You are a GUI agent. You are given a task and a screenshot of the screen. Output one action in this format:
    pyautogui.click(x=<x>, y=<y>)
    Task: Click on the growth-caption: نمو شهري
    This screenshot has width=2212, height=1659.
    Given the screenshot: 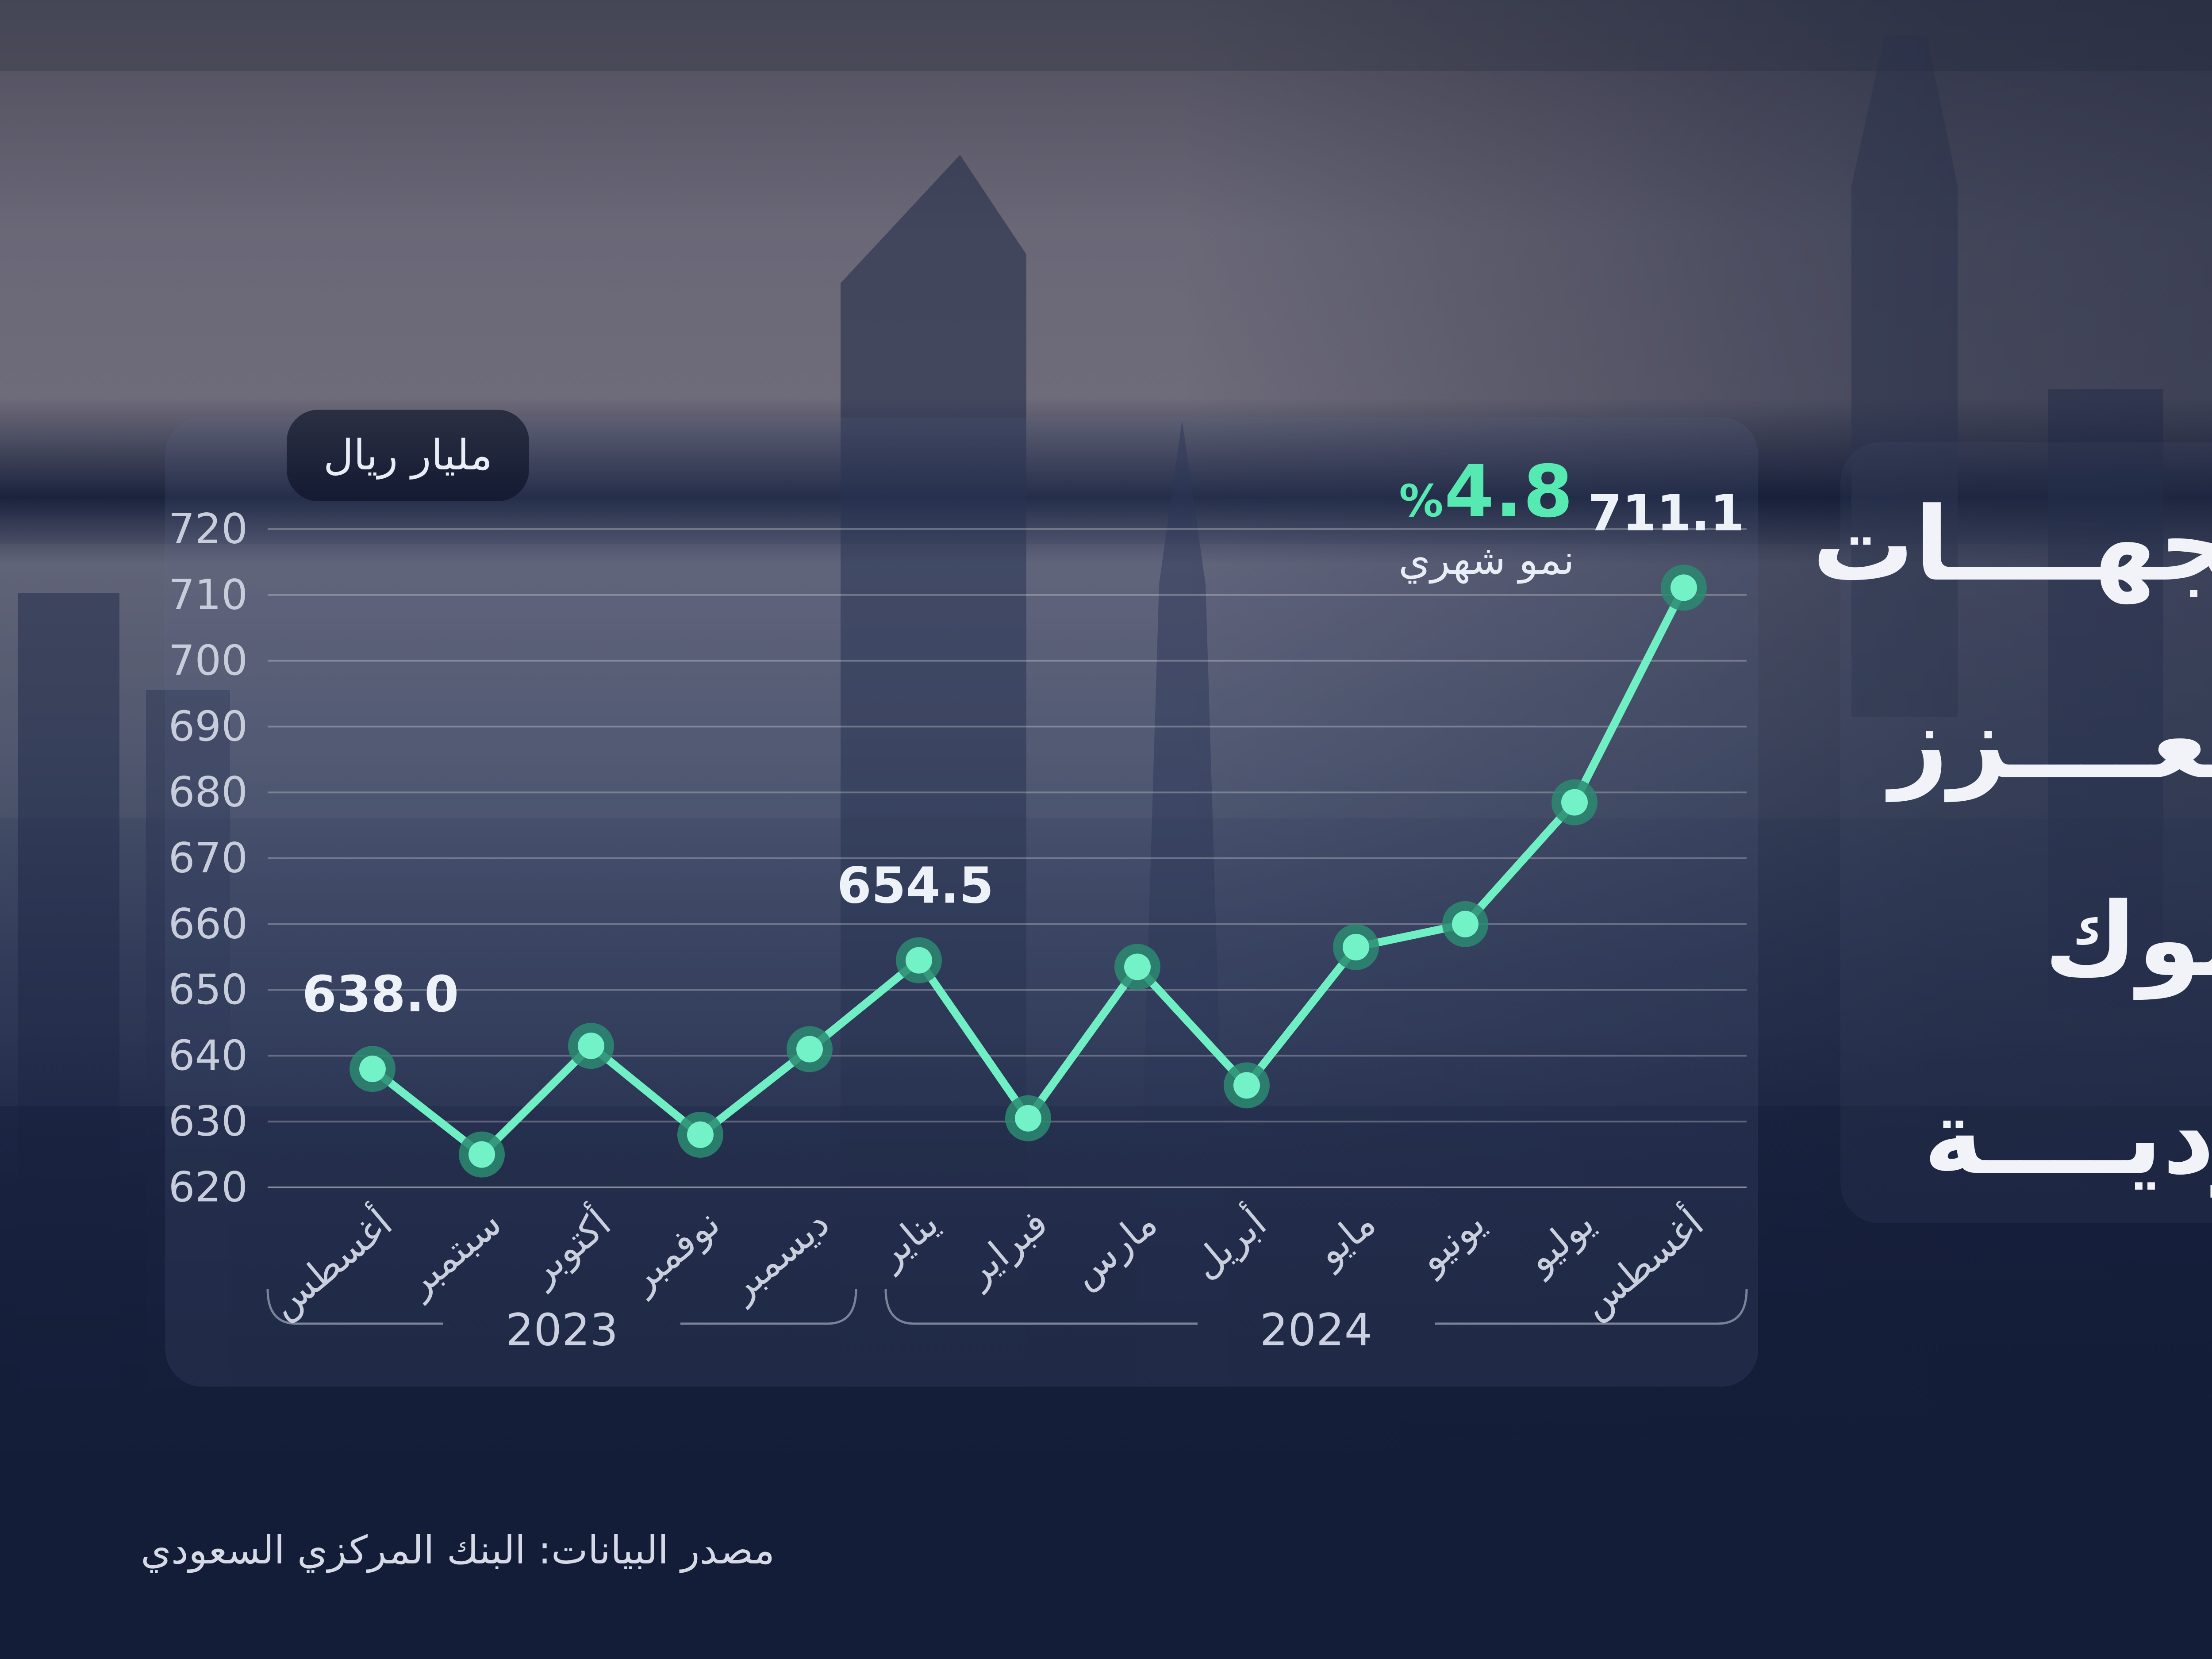 What is the action you would take?
    pyautogui.click(x=1487, y=560)
    